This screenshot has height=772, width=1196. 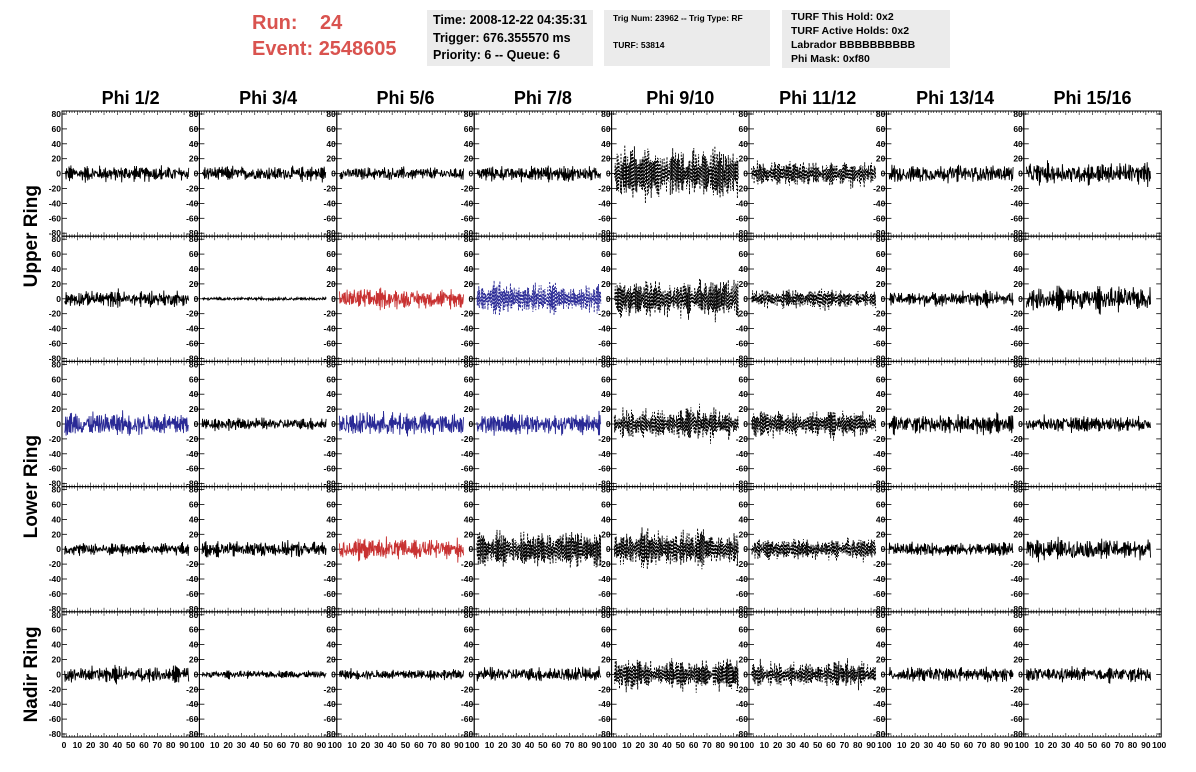 I want to click on event-value: 2548605, so click(x=357, y=49).